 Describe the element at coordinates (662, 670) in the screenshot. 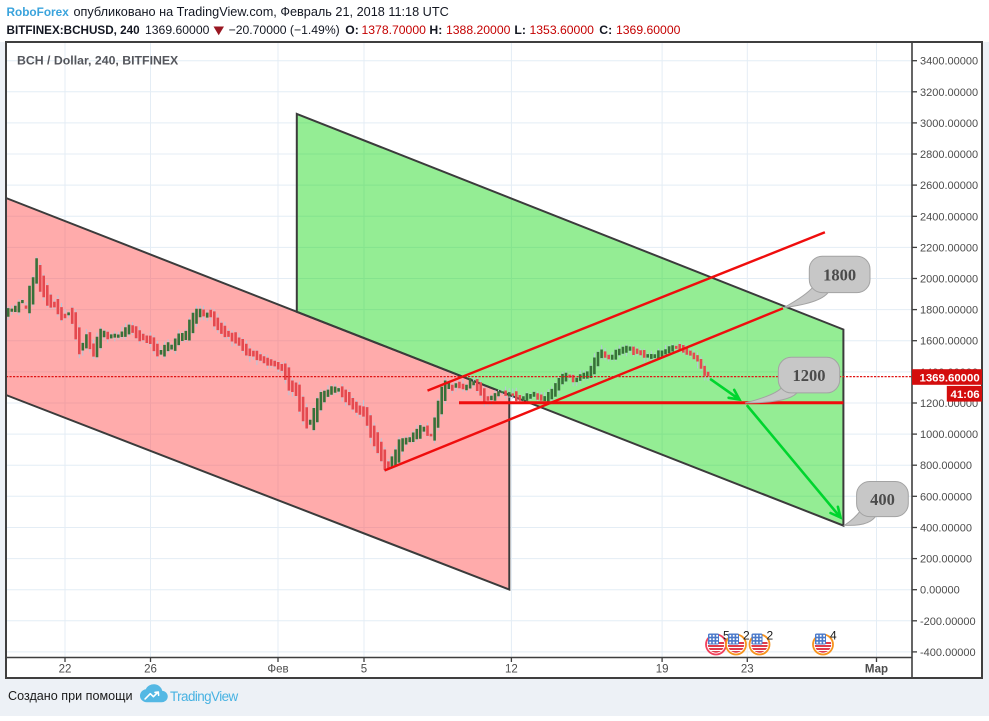

I see `svg-text: 19` at that location.